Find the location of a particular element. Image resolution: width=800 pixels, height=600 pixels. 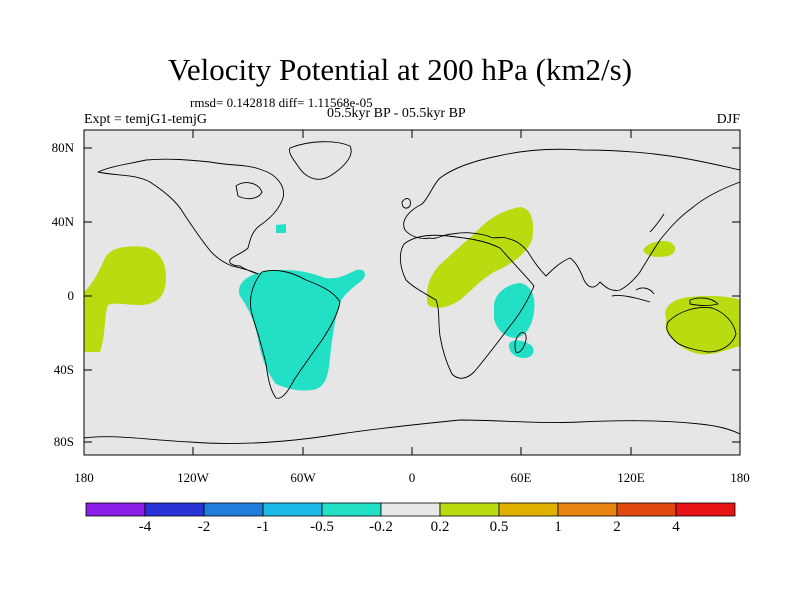

y-label-80n: 80N is located at coordinates (62, 147).